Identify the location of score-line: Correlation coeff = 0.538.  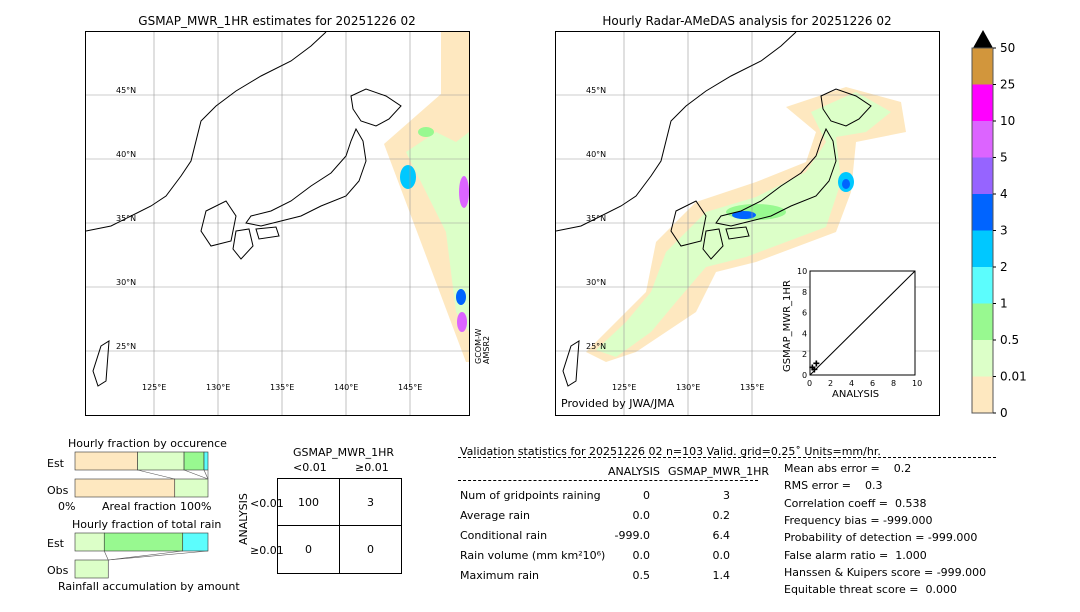
(855, 503).